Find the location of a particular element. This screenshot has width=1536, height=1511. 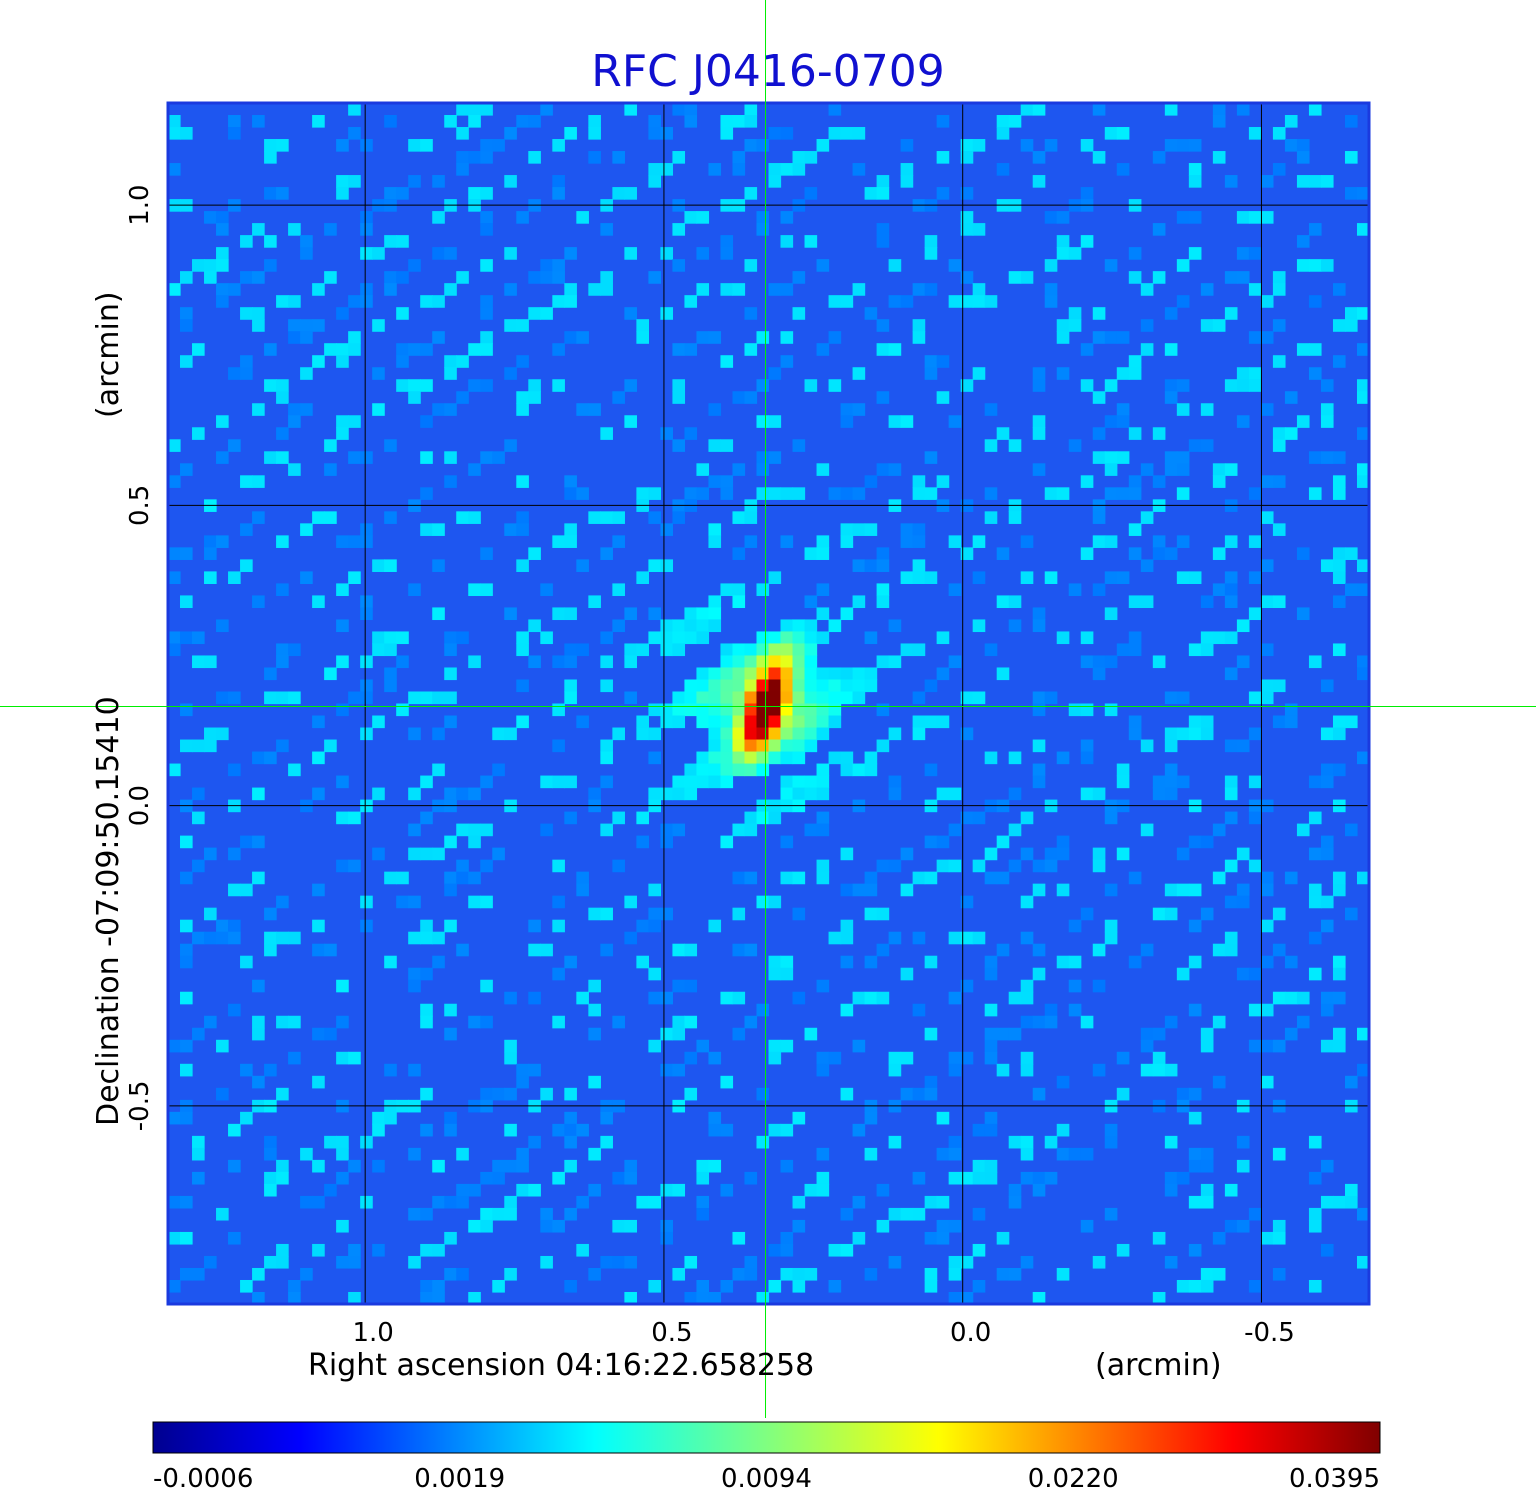

x-tick-label: 0.0 is located at coordinates (970, 1333).